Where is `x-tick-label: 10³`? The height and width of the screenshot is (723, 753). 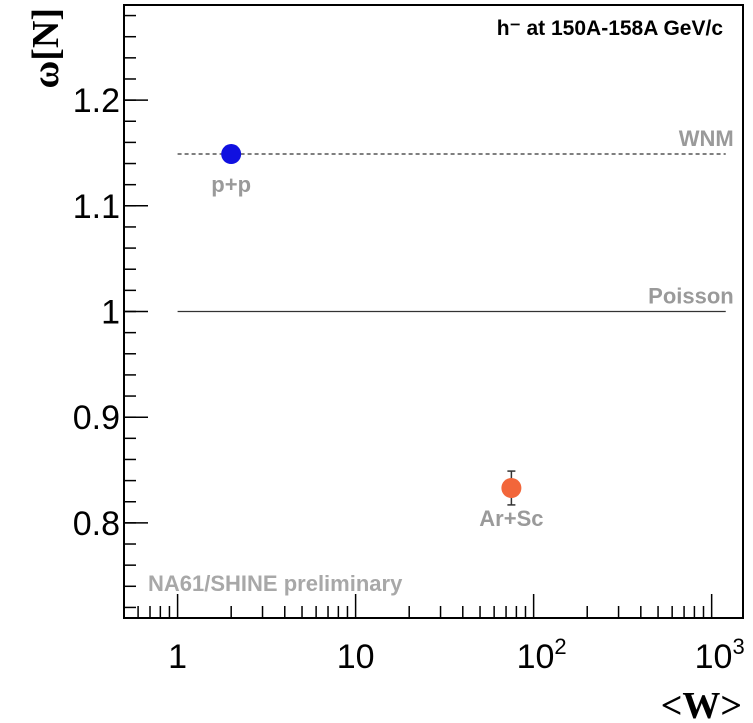 x-tick-label: 10³ is located at coordinates (720, 655).